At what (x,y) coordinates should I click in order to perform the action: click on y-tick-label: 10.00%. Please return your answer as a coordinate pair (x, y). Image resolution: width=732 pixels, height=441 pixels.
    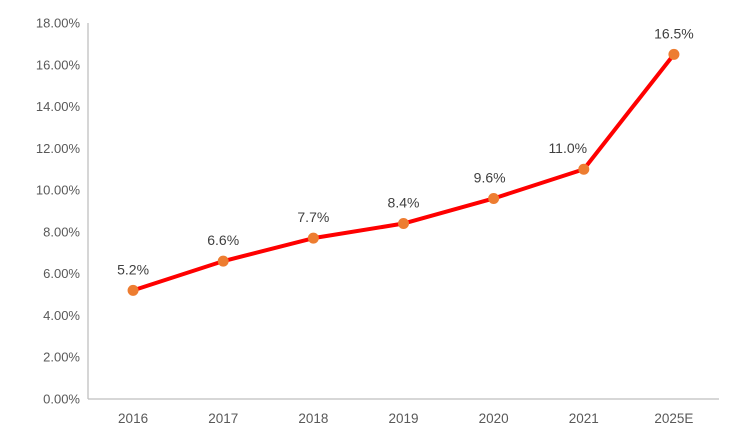
    Looking at the image, I should click on (58, 190).